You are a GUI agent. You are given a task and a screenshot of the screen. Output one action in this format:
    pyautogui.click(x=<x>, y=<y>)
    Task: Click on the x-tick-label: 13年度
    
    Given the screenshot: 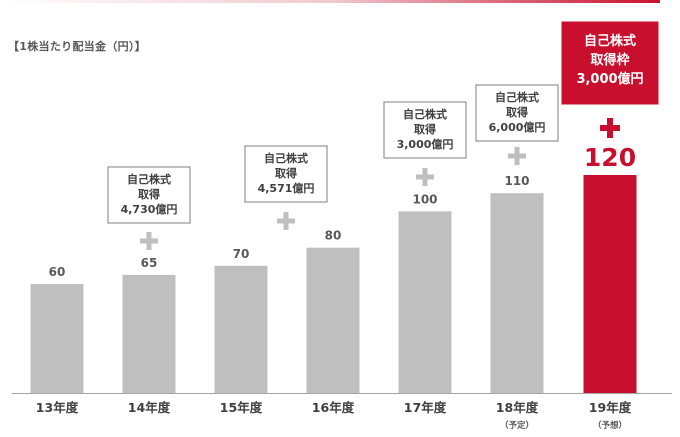 What is the action you would take?
    pyautogui.click(x=57, y=407)
    